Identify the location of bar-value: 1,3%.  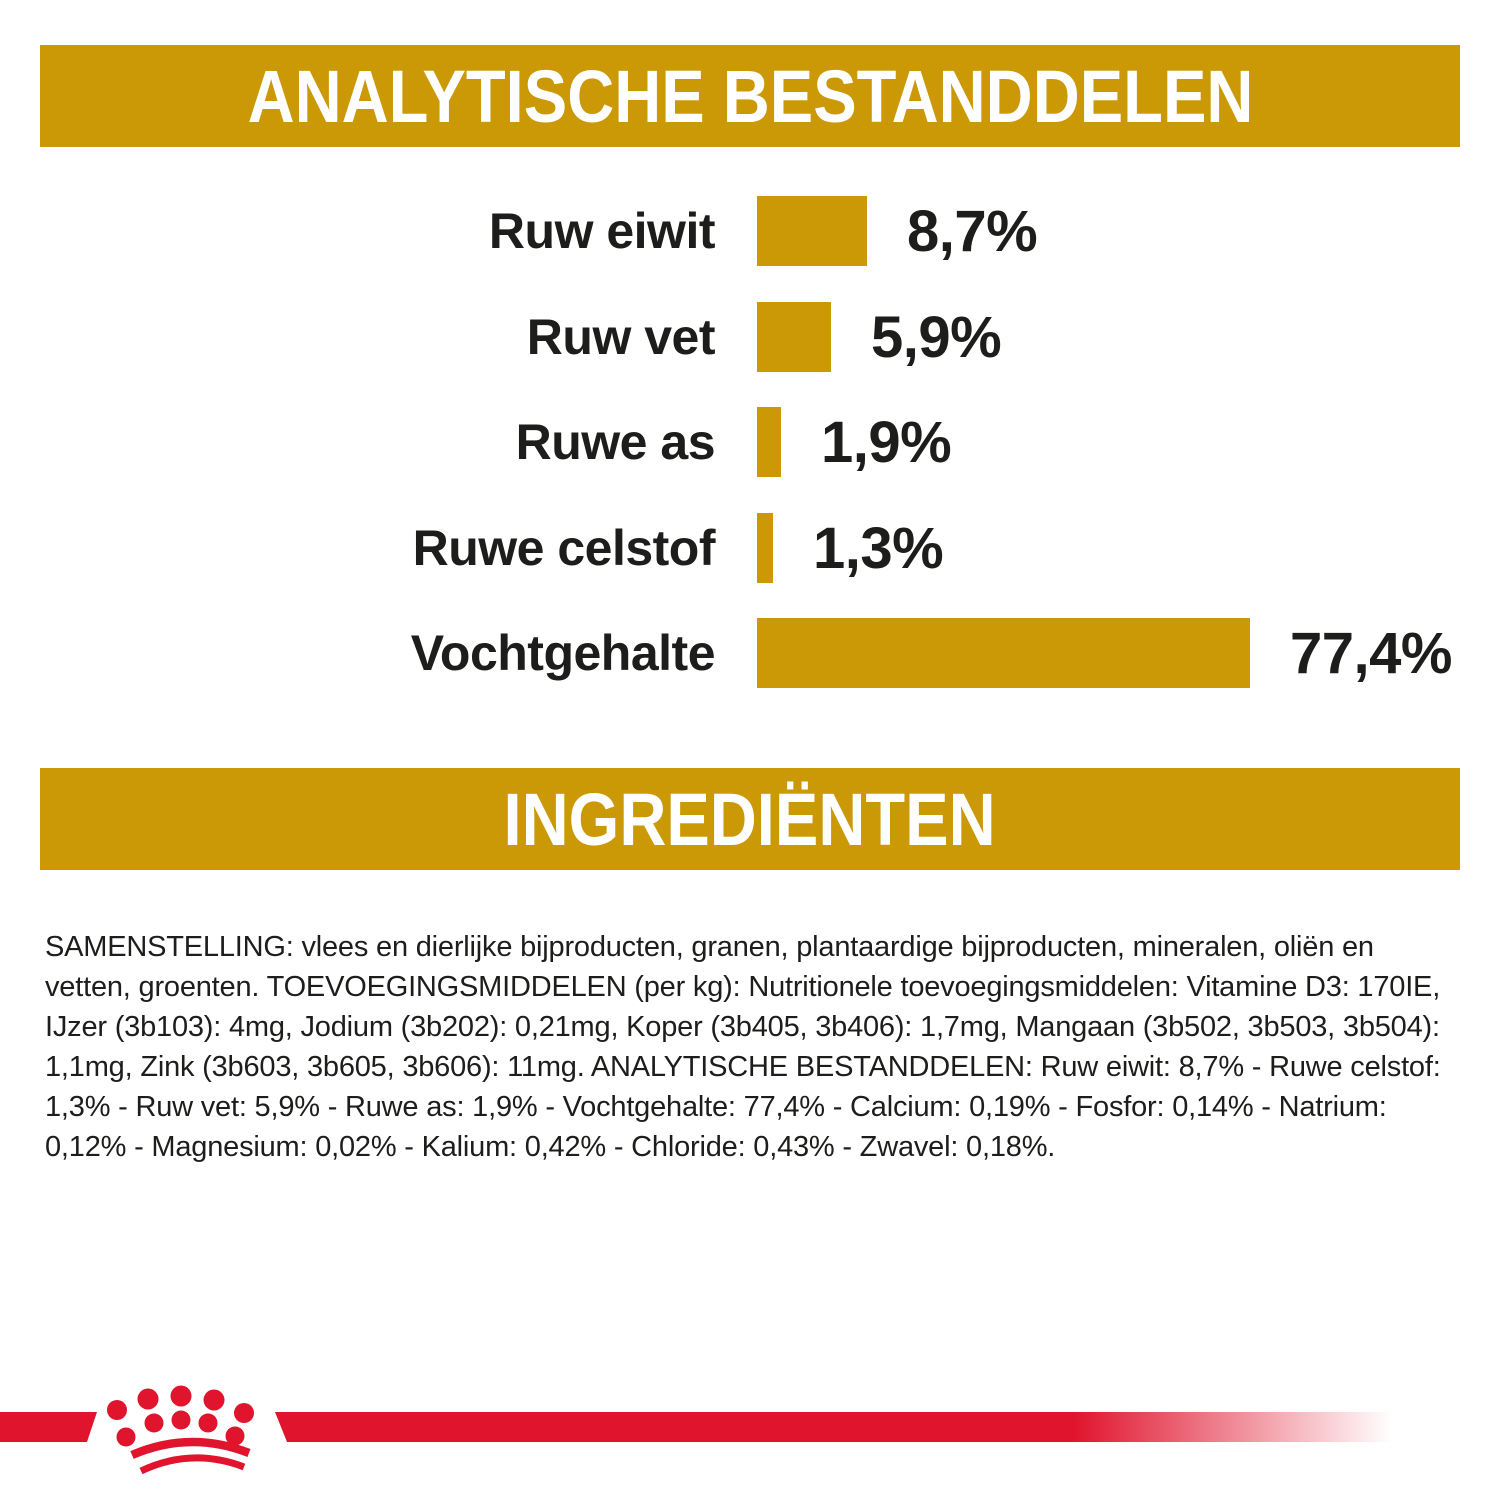
(878, 548).